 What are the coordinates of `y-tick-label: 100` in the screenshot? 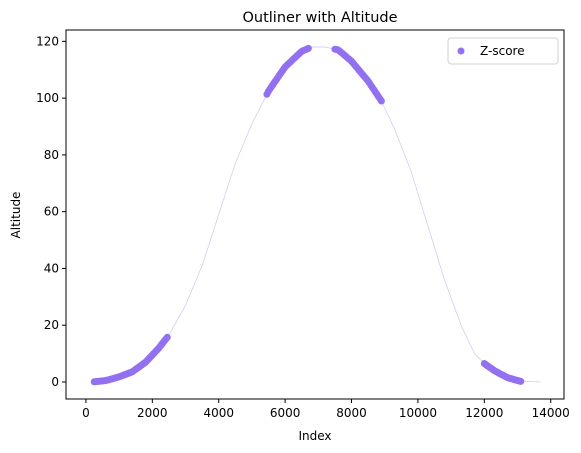 It's located at (47, 98).